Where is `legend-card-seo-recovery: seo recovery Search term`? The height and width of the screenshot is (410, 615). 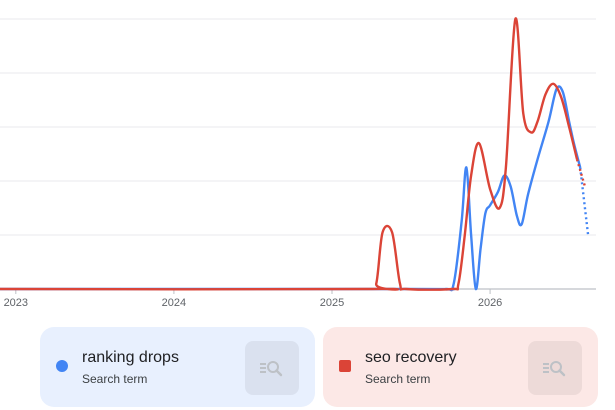
legend-card-seo-recovery: seo recovery Search term is located at coordinates (460, 367).